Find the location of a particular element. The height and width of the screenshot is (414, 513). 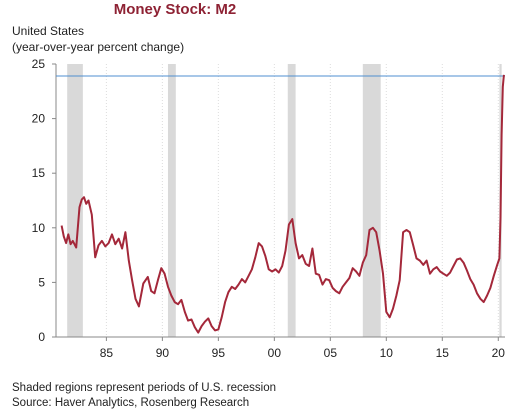

x-tick-label-3: 00 is located at coordinates (275, 353).